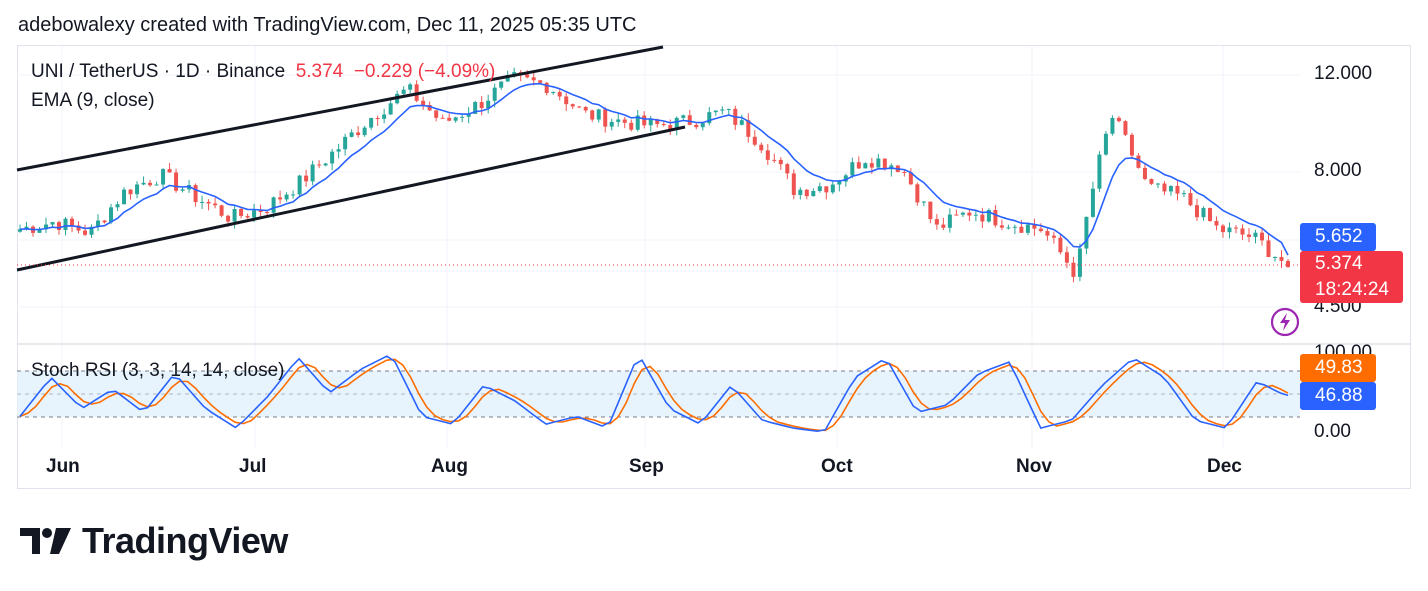 Image resolution: width=1428 pixels, height=591 pixels. Describe the element at coordinates (154, 541) in the screenshot. I see `tradingview-logo: TradingView` at that location.